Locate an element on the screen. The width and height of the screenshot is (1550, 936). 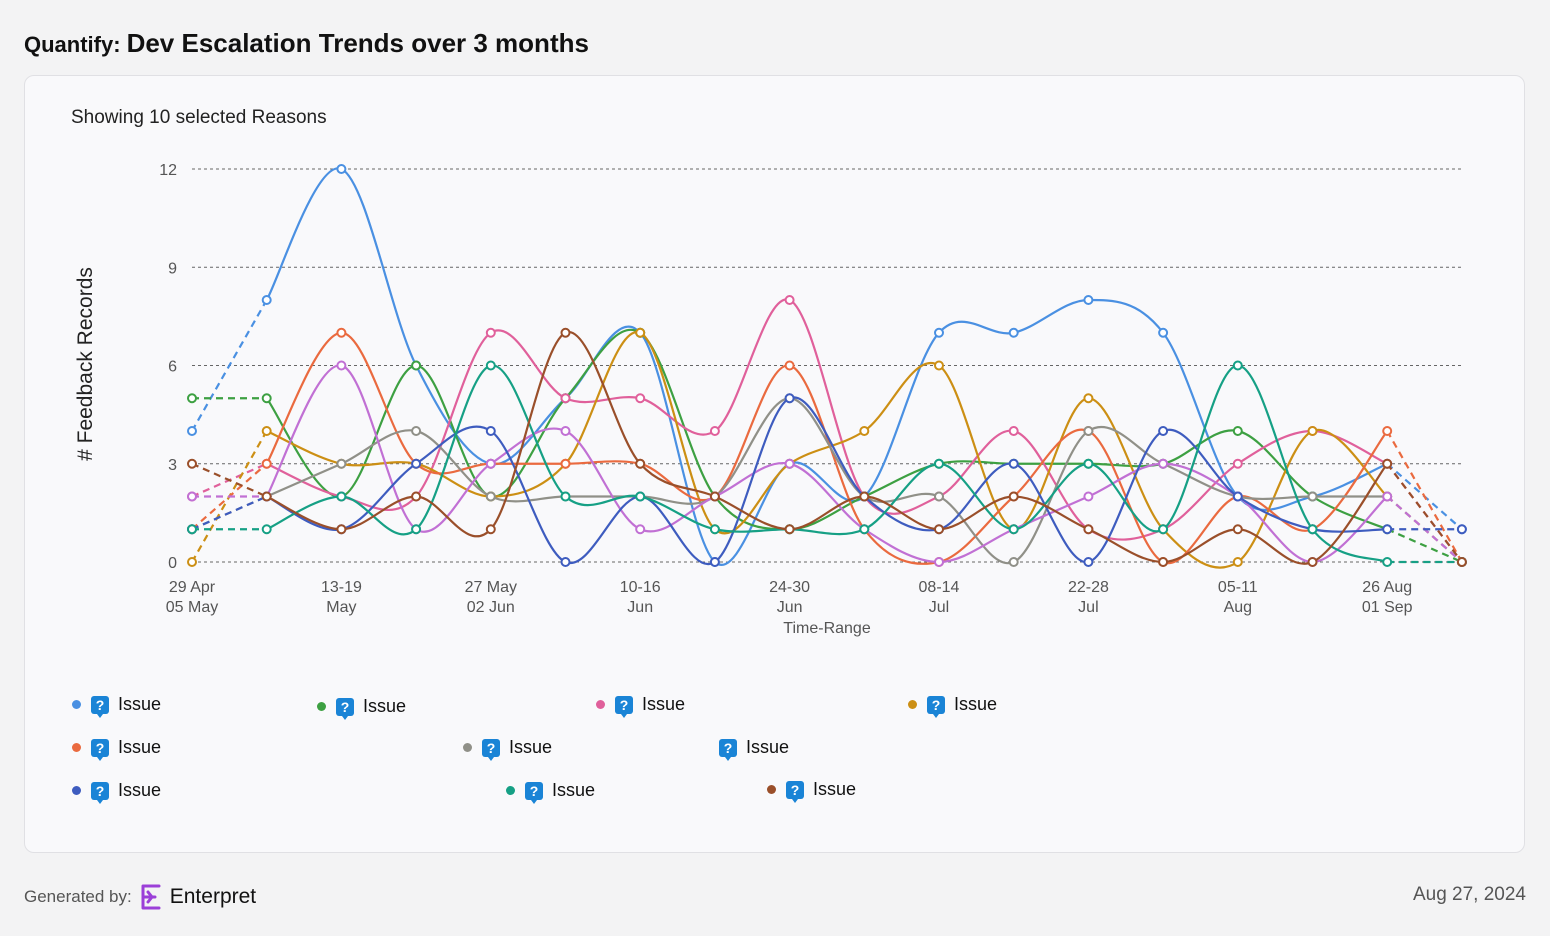
x-tick-label: 08-14 is located at coordinates (939, 587).